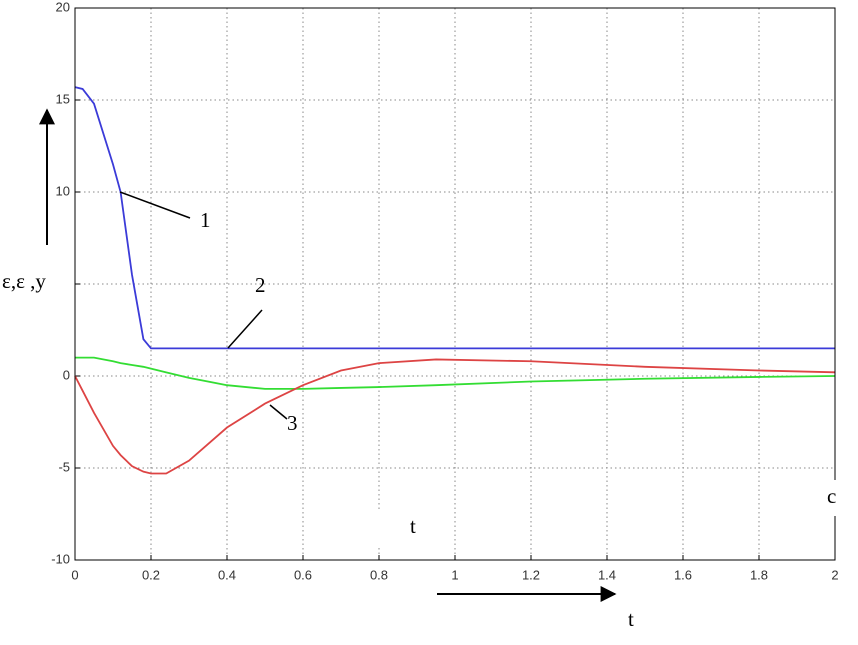 The width and height of the screenshot is (858, 645). I want to click on x-unit: c, so click(831, 496).